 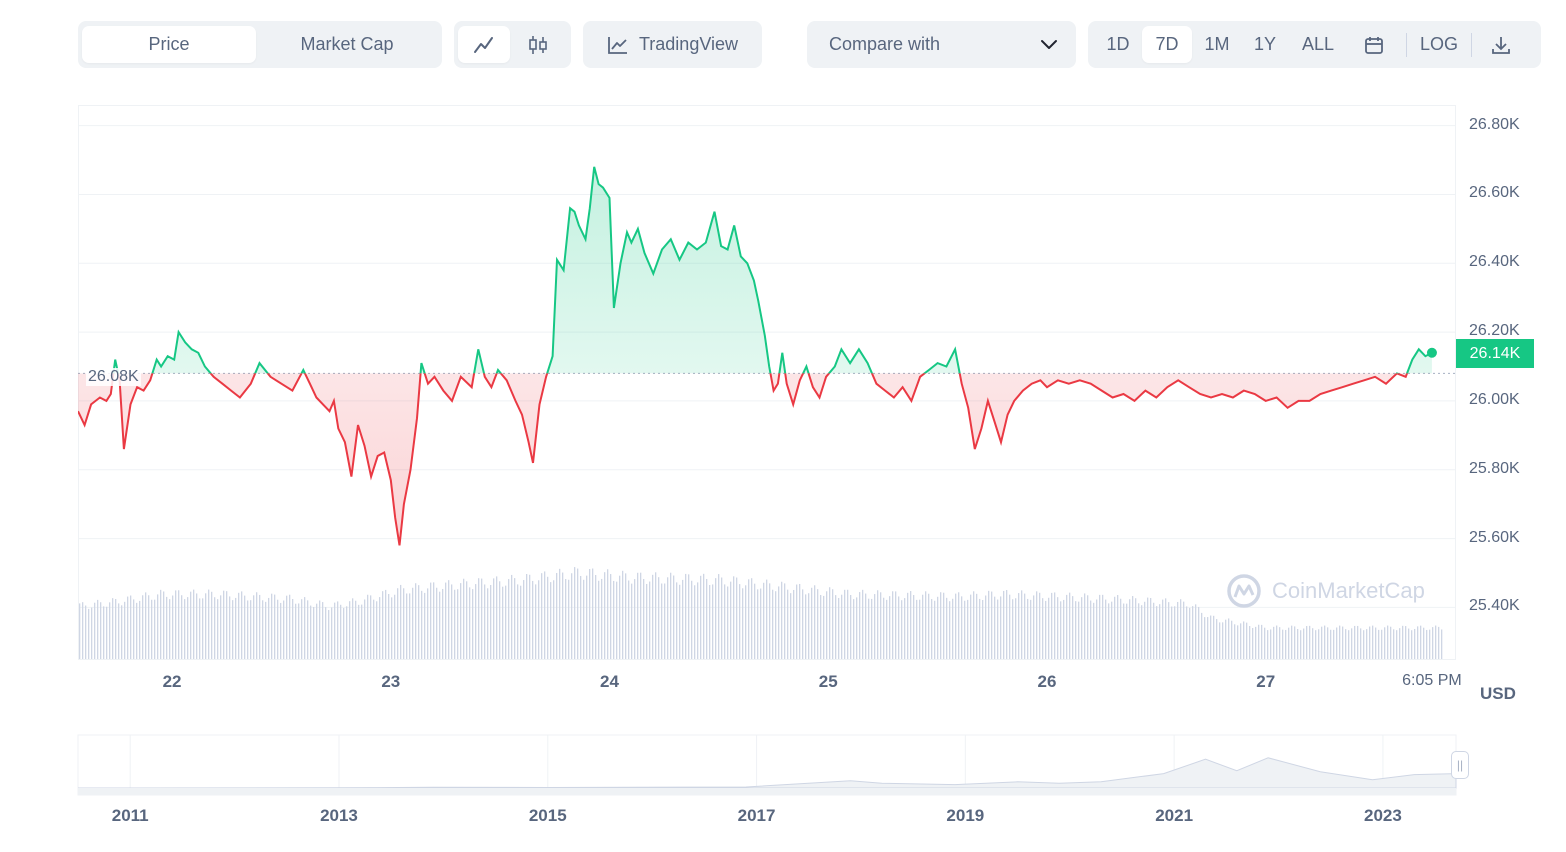 What do you see at coordinates (1438, 44) in the screenshot?
I see `log-toggle: LOG` at bounding box center [1438, 44].